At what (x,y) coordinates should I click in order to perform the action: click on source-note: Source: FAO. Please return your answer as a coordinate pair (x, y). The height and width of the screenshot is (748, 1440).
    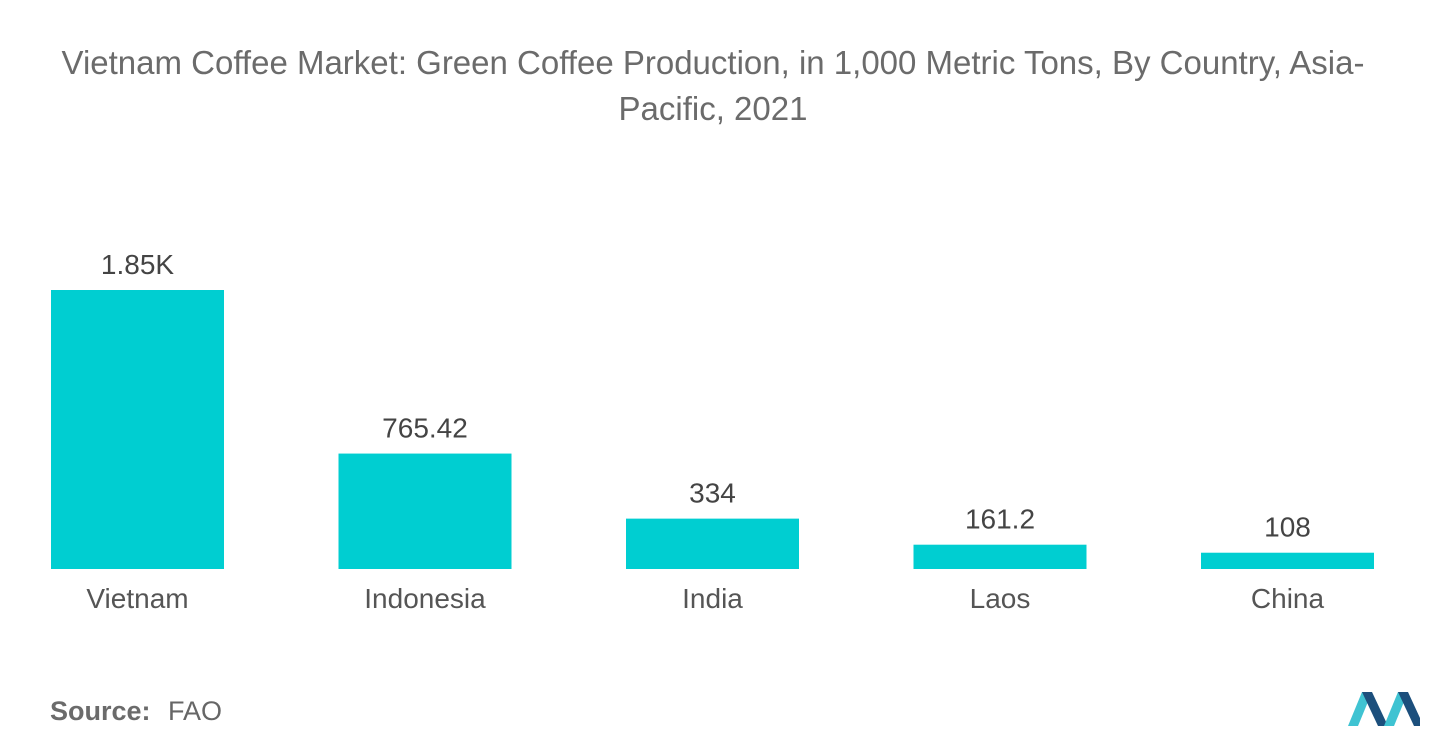
    Looking at the image, I should click on (136, 711).